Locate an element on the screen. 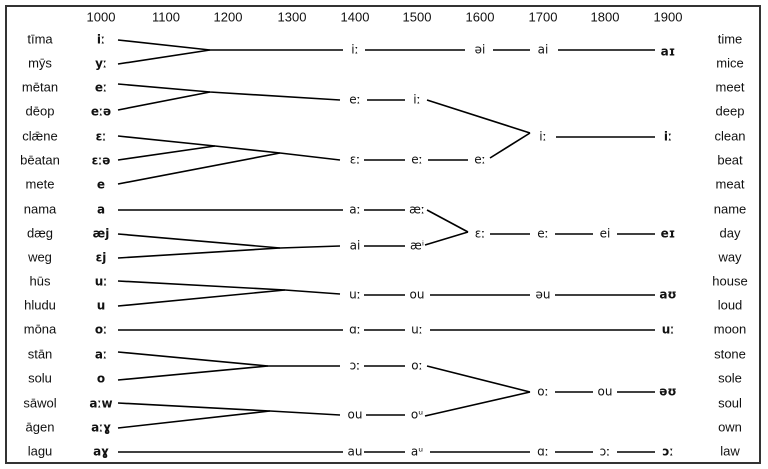 This screenshot has height=469, width=768. old-english-word: dēop is located at coordinates (40, 110).